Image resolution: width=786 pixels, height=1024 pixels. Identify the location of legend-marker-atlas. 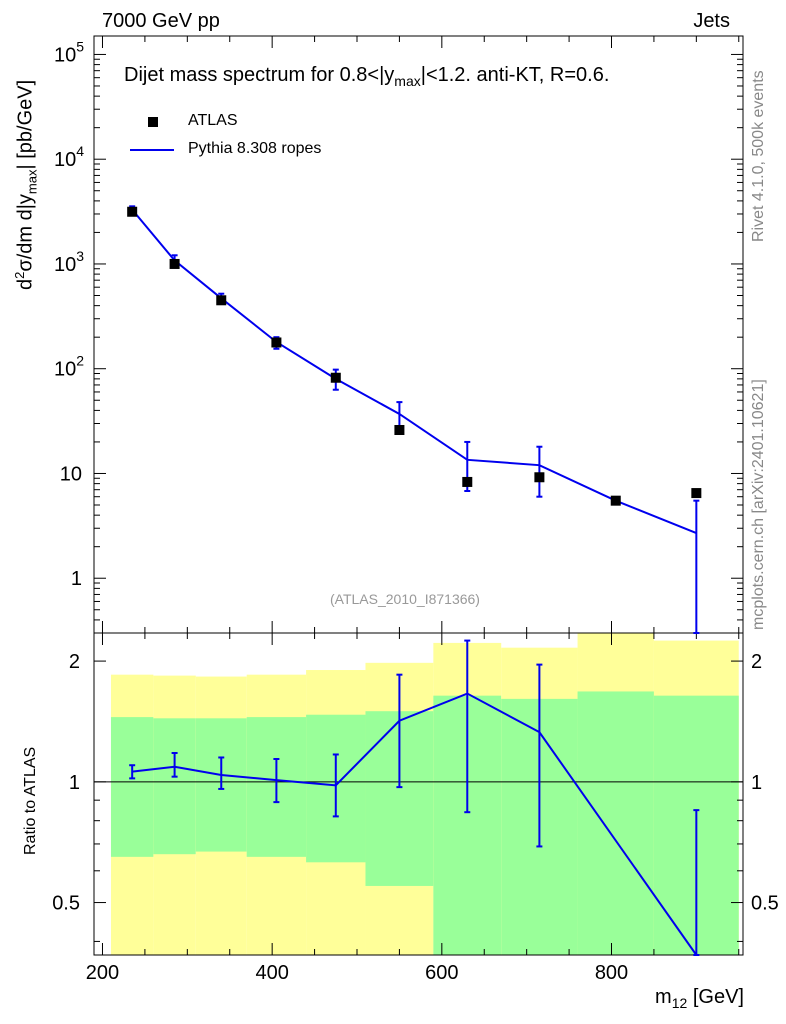
(153, 122).